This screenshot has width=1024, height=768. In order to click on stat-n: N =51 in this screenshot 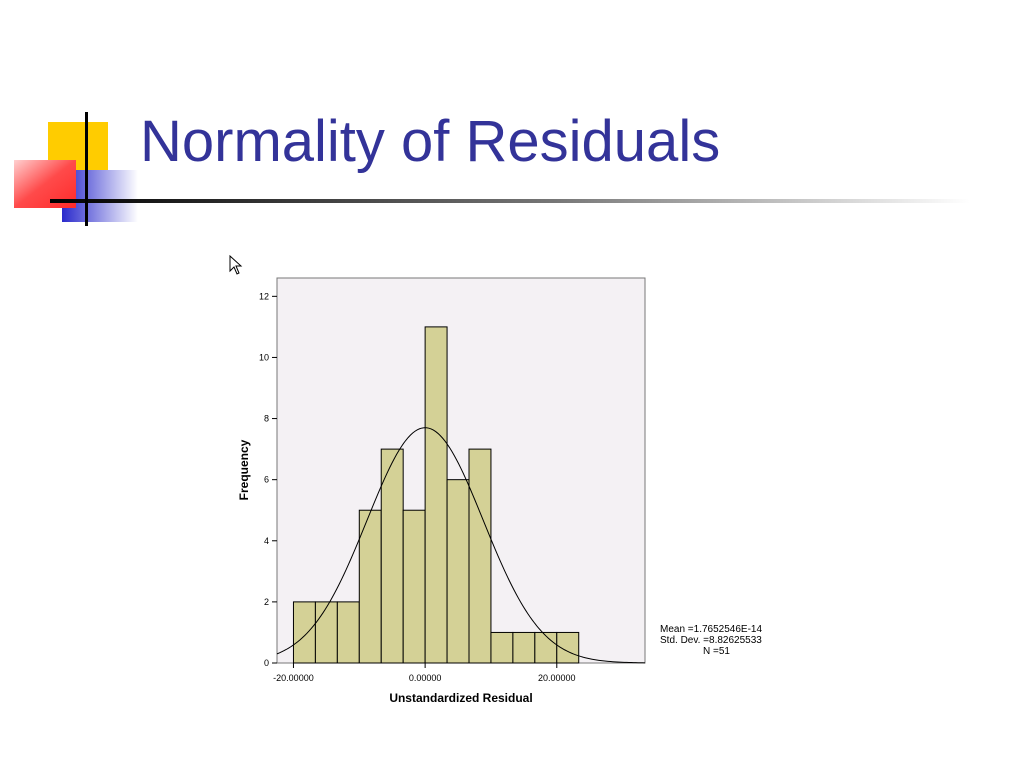, I will do `click(716, 651)`.